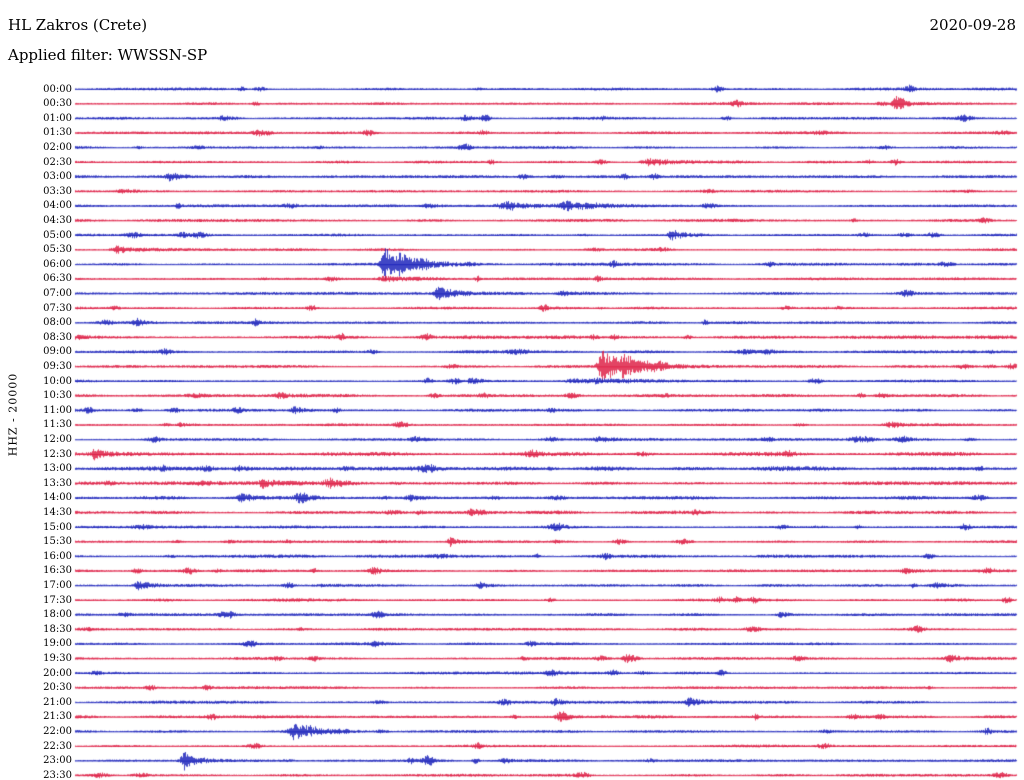 This screenshot has height=780, width=1024. Describe the element at coordinates (57, 556) in the screenshot. I see `time-label: 16:00` at that location.